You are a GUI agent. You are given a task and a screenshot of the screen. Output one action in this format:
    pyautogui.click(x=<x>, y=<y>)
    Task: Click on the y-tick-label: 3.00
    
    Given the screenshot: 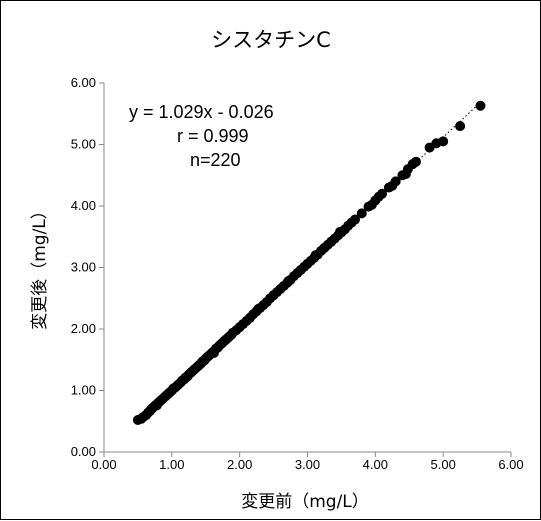 What is the action you would take?
    pyautogui.click(x=83, y=267)
    